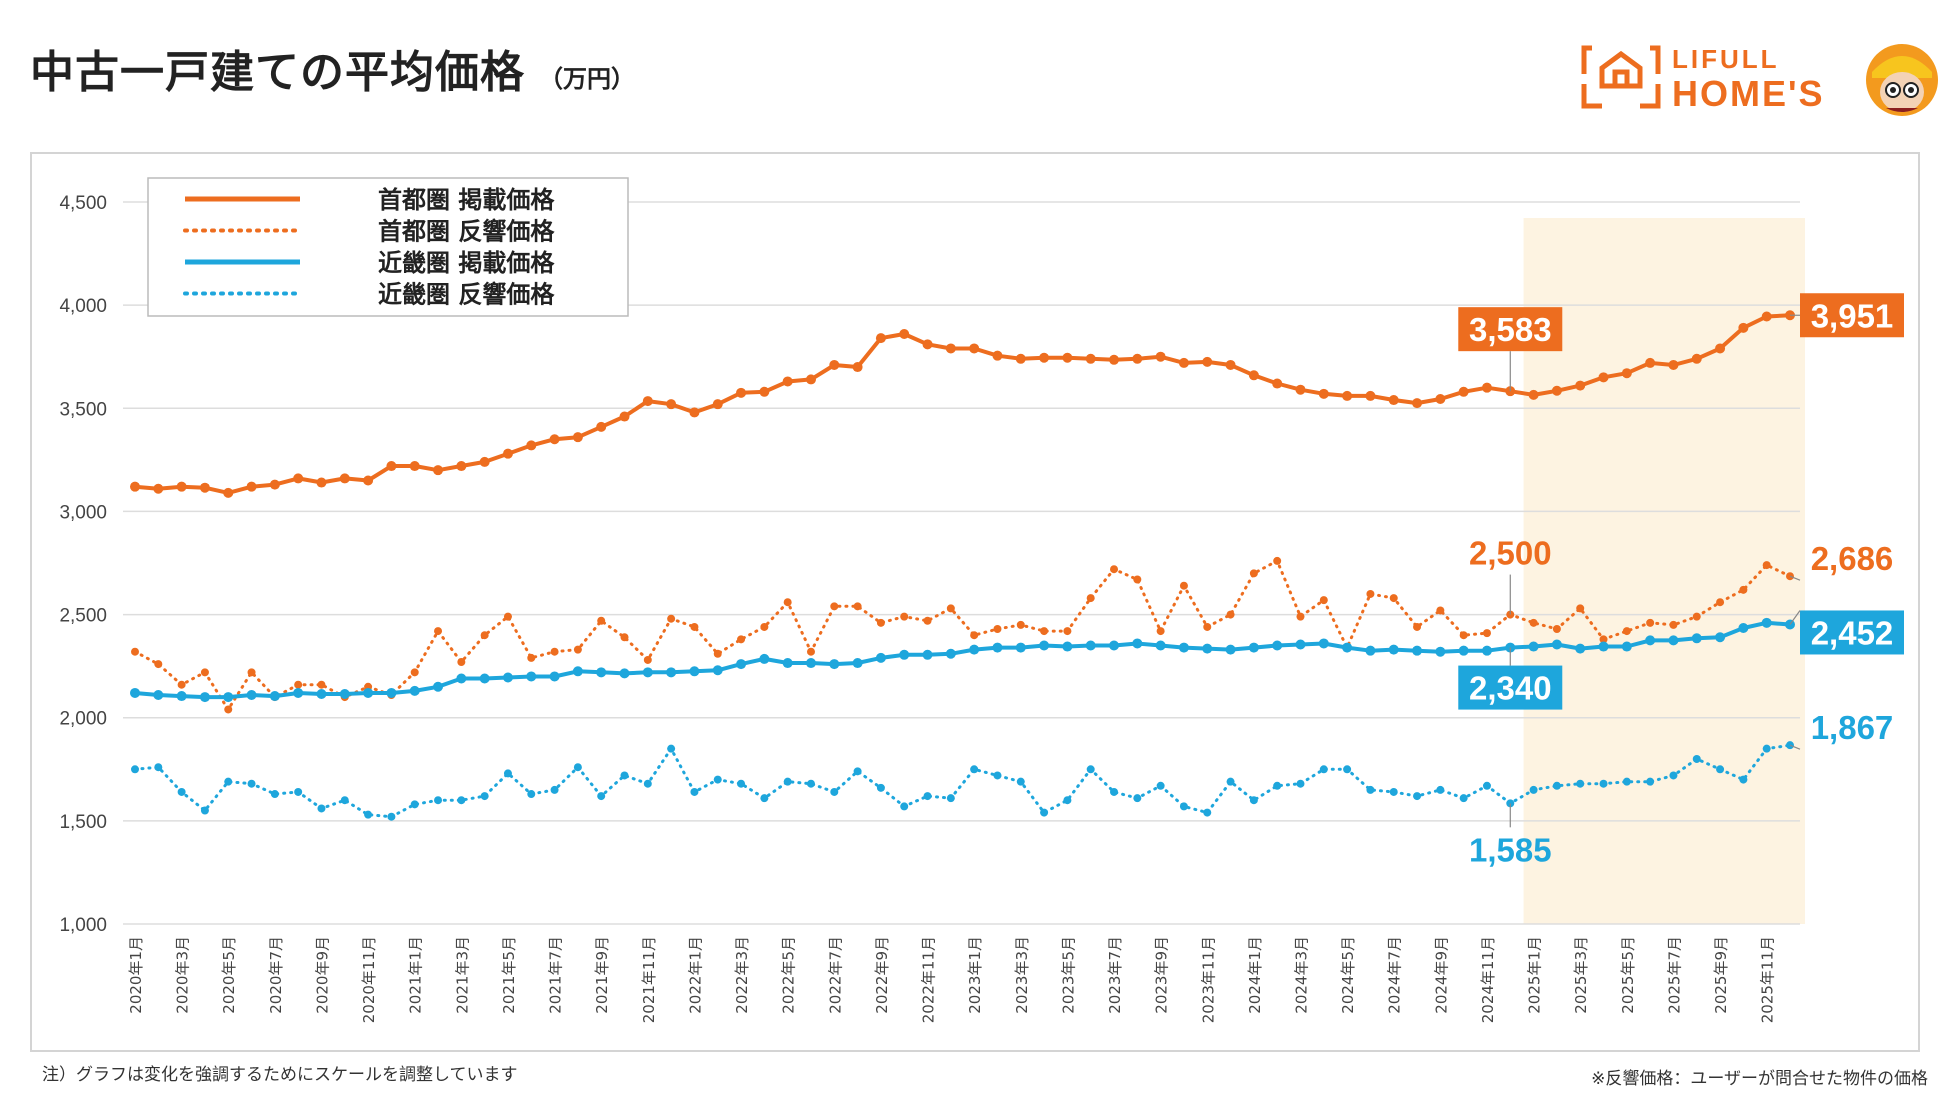 The height and width of the screenshot is (1097, 1950). Describe the element at coordinates (1488, 979) in the screenshot. I see `x-tick-label: 2024年11月` at that location.